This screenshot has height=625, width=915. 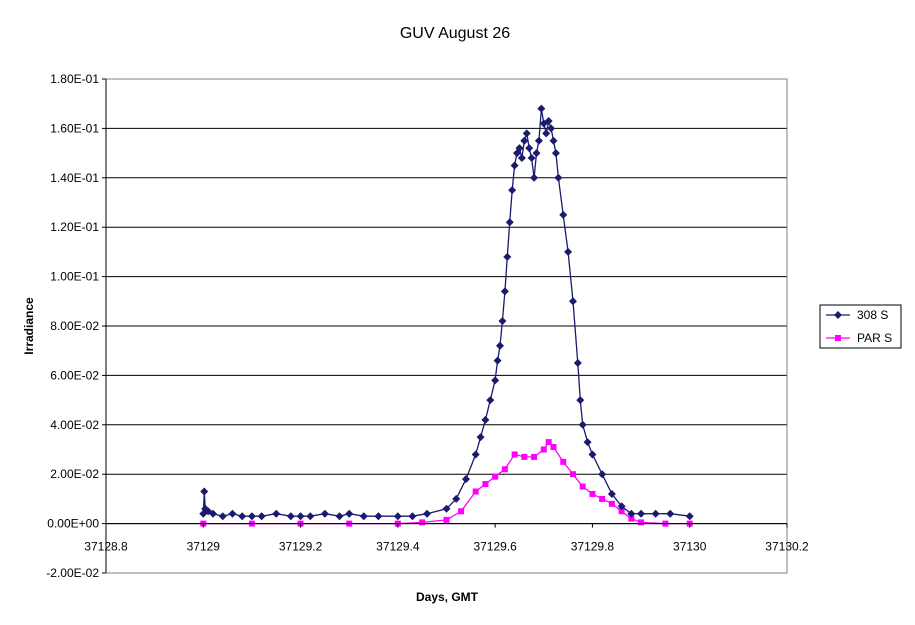 What do you see at coordinates (447, 597) in the screenshot?
I see `x-axis-label: Days, GMT` at bounding box center [447, 597].